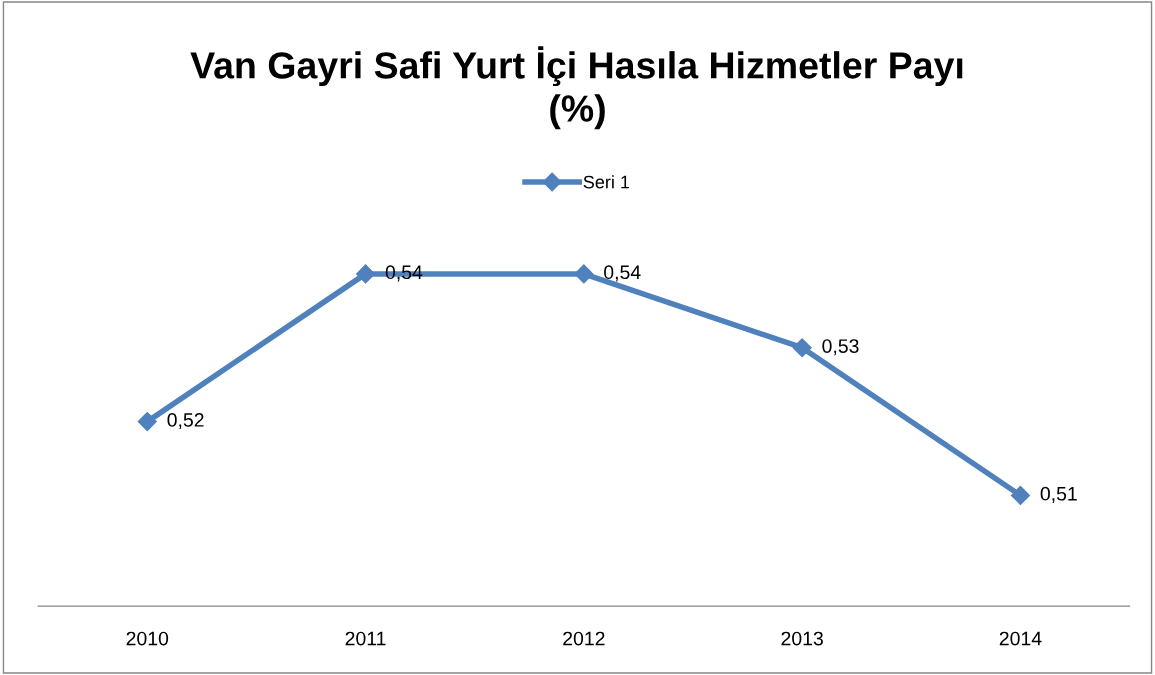  Describe the element at coordinates (147, 638) in the screenshot. I see `x-tick-label: 2010` at that location.